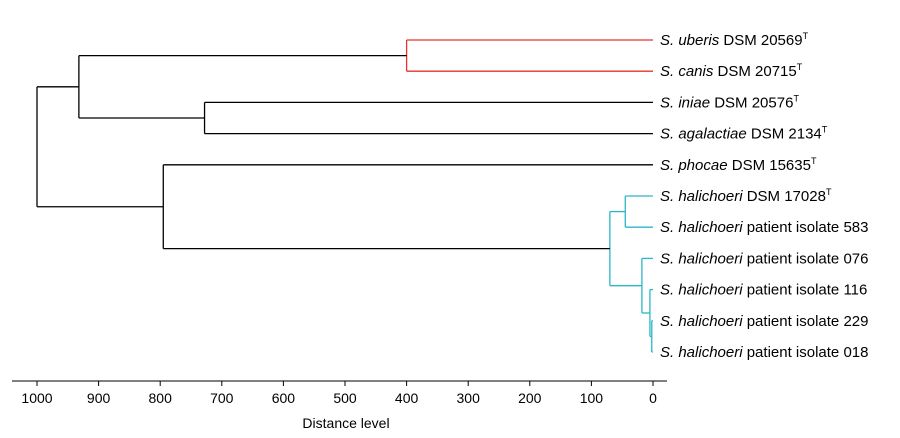 The width and height of the screenshot is (900, 438). I want to click on leaf-strain: patient isolate 583, so click(806, 227).